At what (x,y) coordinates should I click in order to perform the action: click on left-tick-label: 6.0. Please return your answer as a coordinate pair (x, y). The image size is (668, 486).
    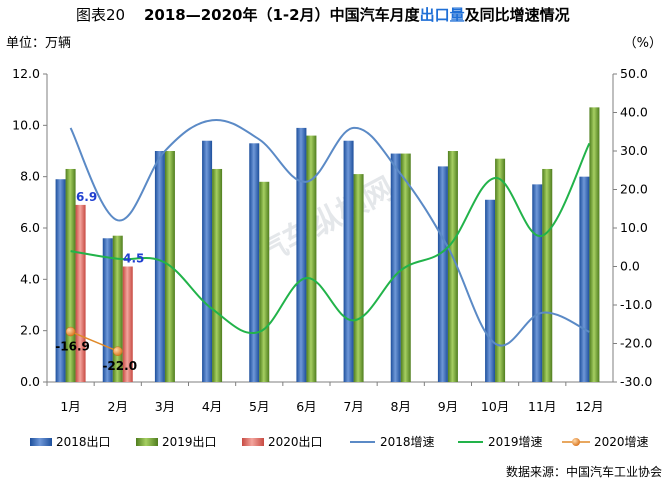
    Looking at the image, I should click on (30, 227).